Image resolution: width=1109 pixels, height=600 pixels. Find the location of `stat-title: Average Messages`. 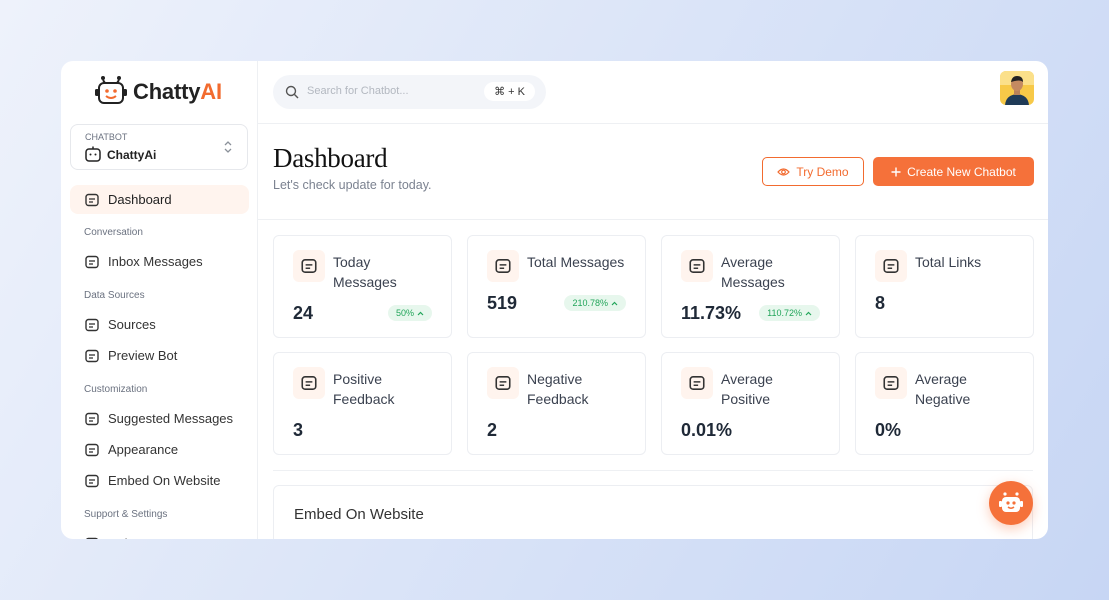

stat-title: Average Messages is located at coordinates (753, 272).